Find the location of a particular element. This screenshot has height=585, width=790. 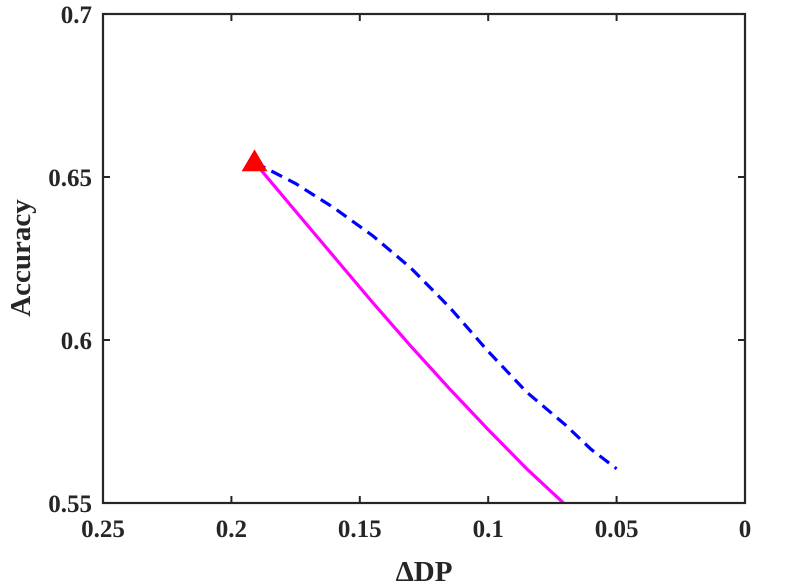

y-tick-label: 0.65 is located at coordinates (70, 178).